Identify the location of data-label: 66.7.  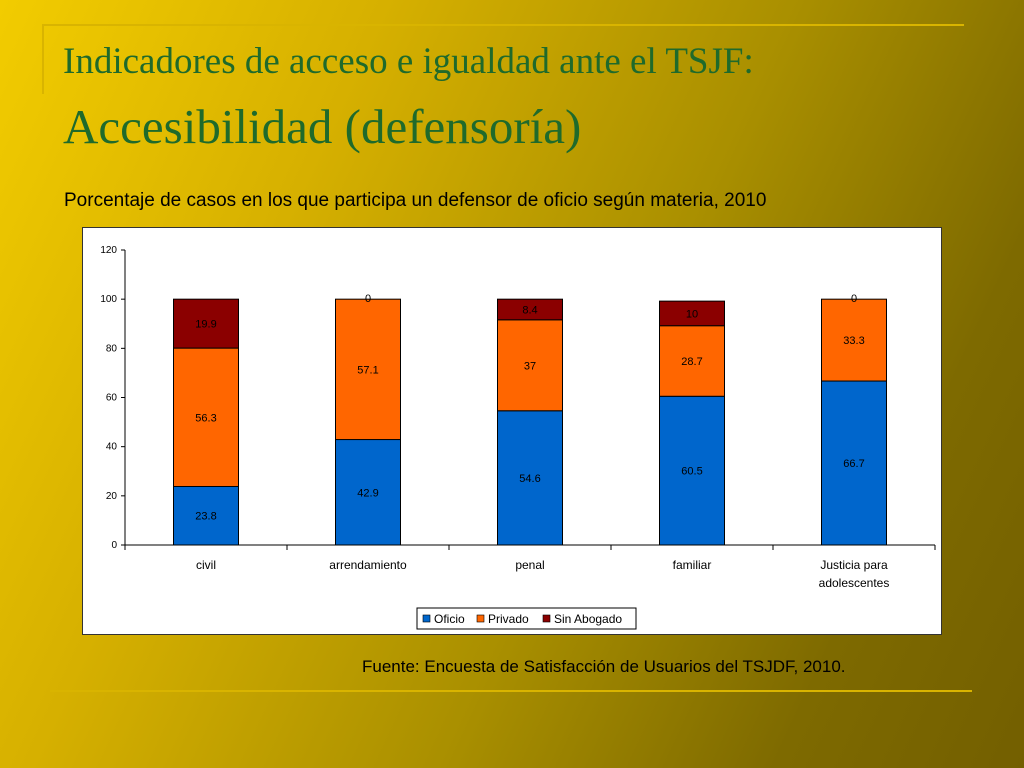
(853, 464).